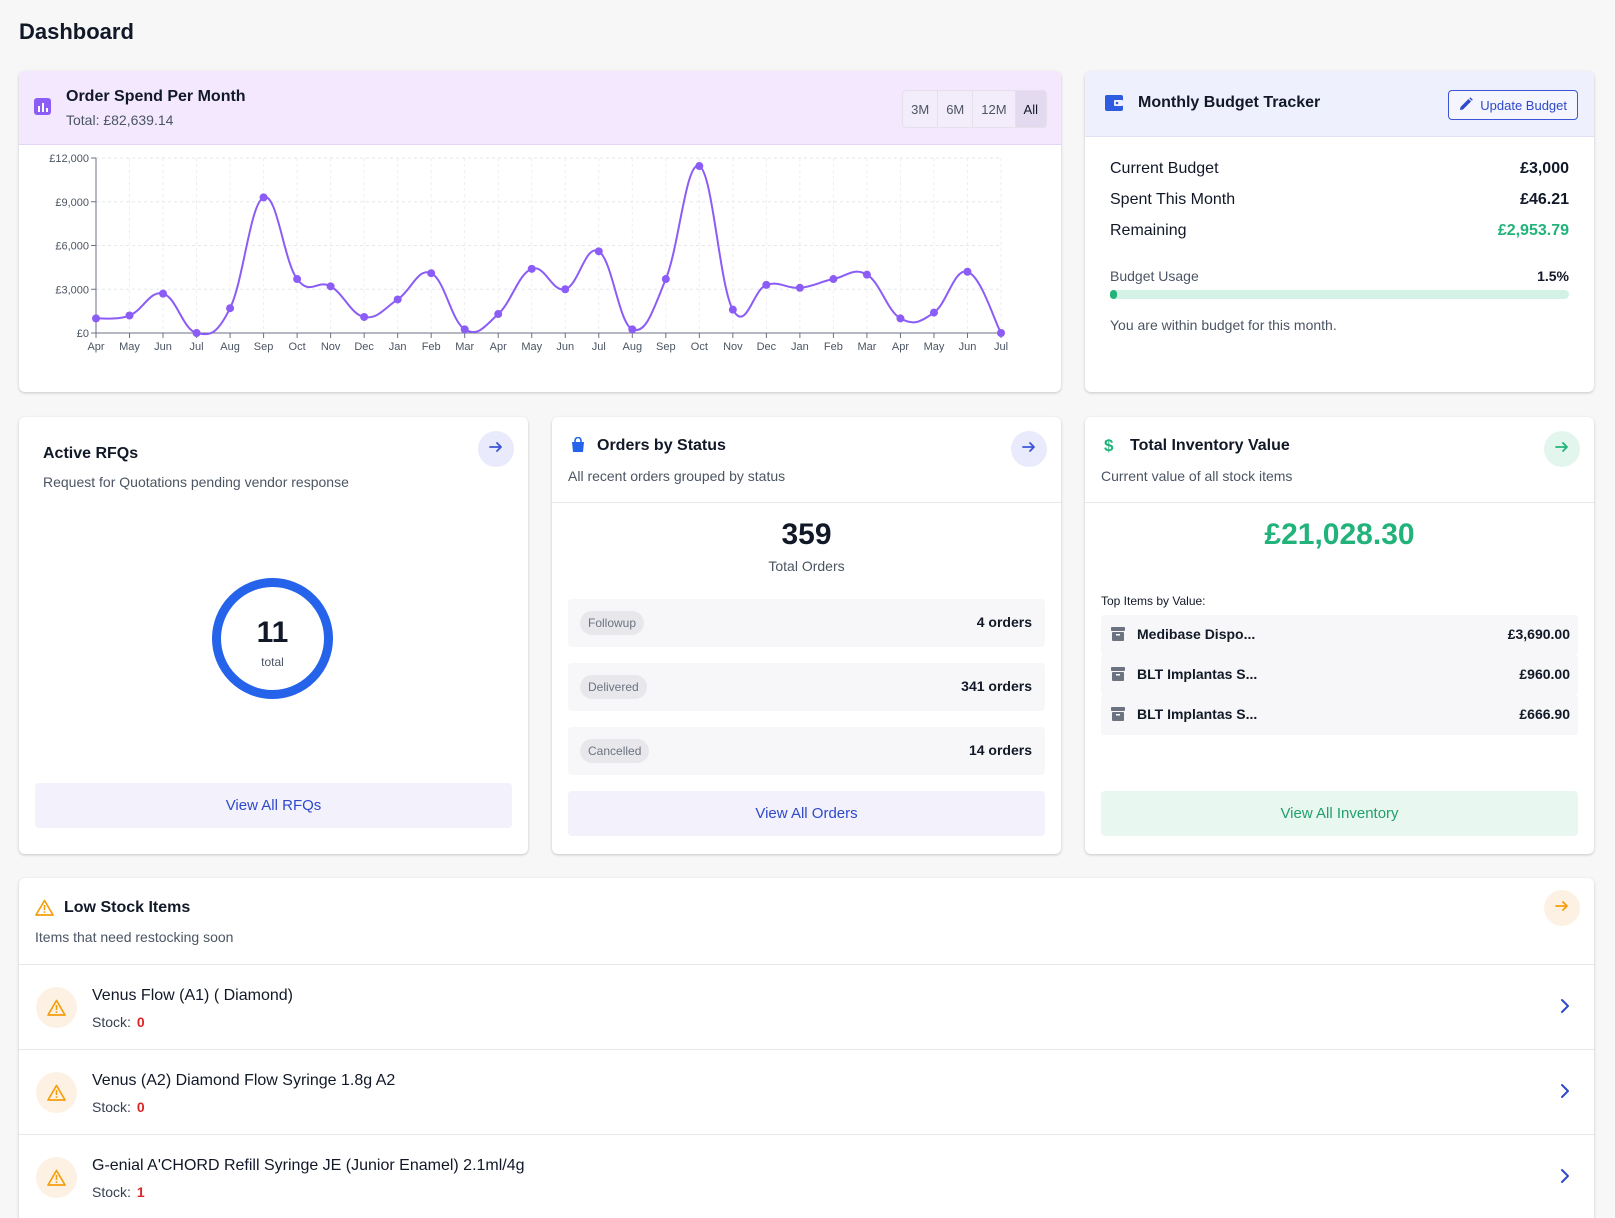 The height and width of the screenshot is (1218, 1615). What do you see at coordinates (921, 109) in the screenshot?
I see `range-tab-3m: 3M` at bounding box center [921, 109].